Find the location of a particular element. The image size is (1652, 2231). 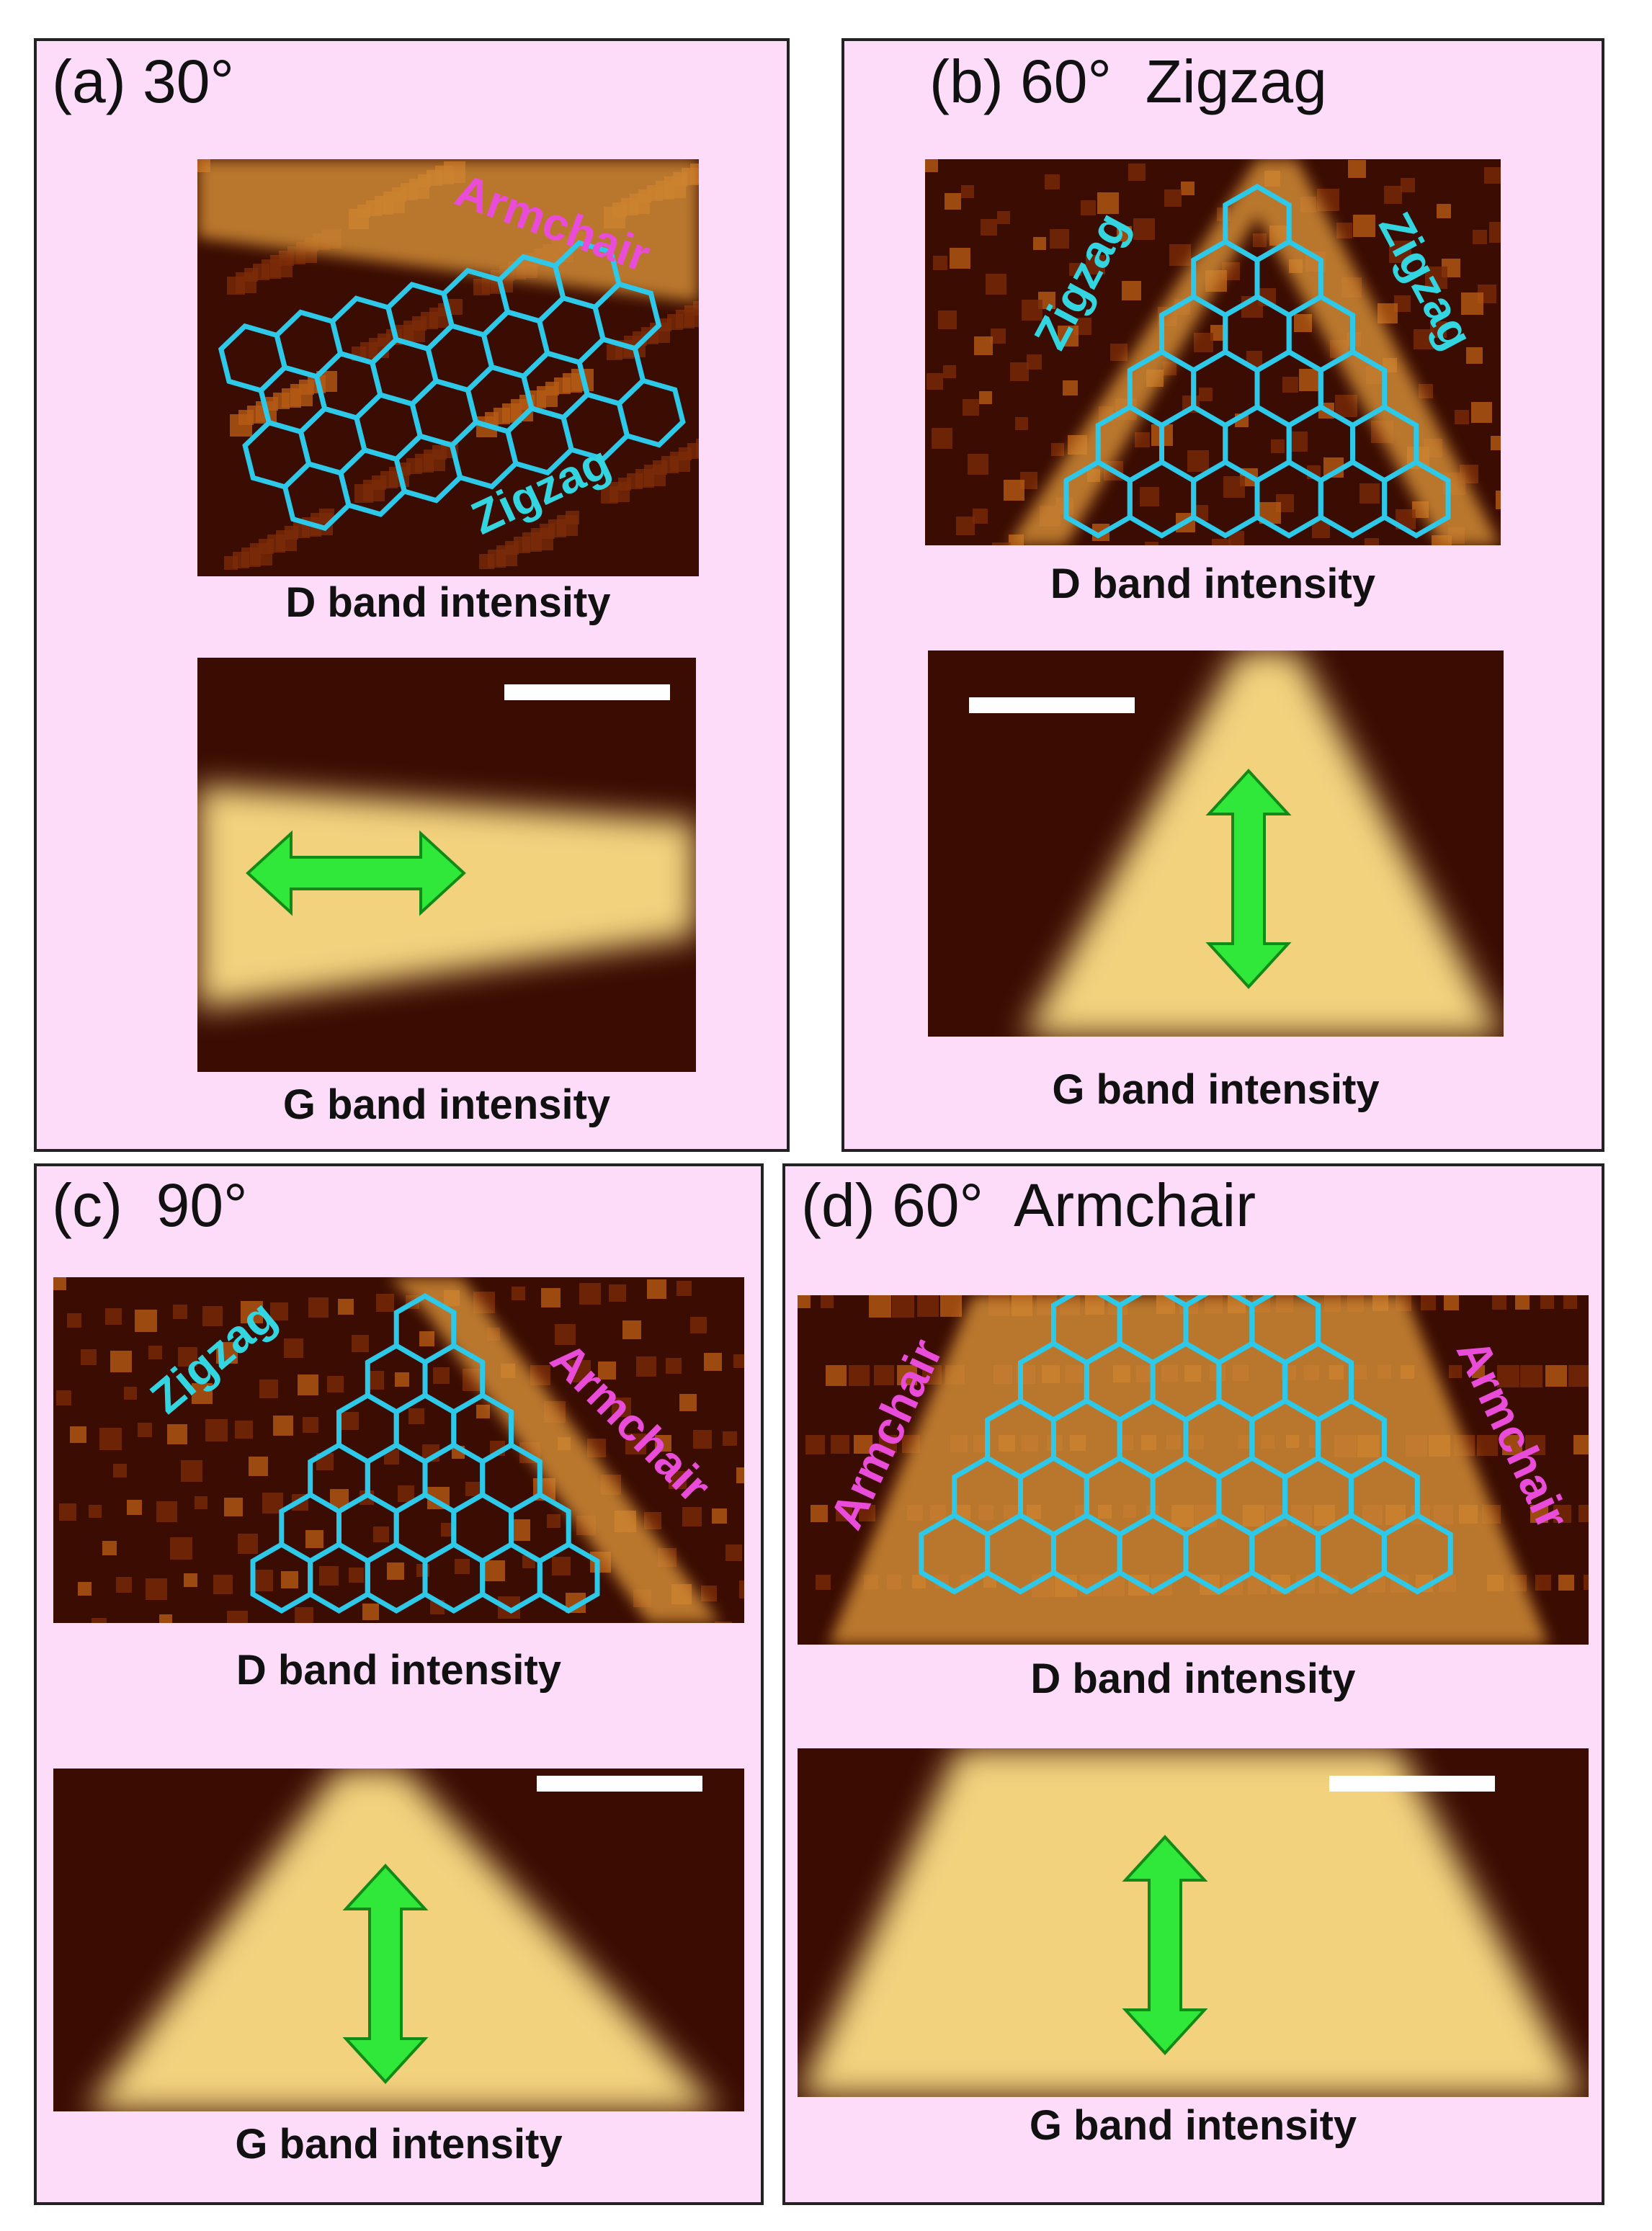

lattice is located at coordinates (1257, 361).